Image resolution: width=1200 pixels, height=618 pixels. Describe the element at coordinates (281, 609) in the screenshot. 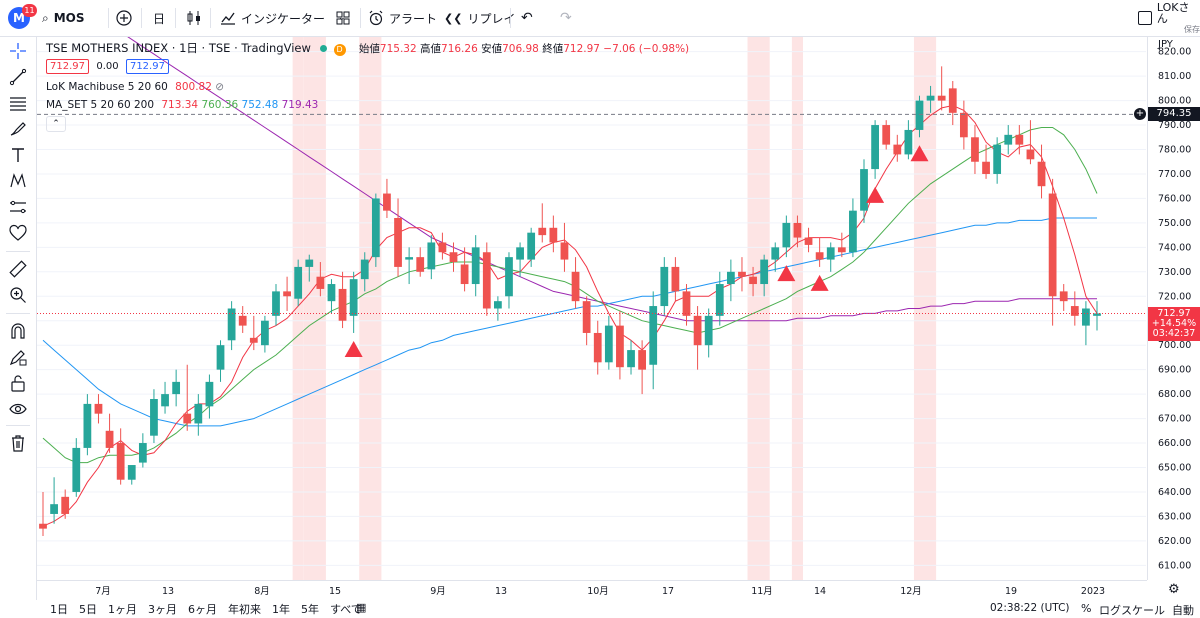

I see `range-button: 1年` at that location.